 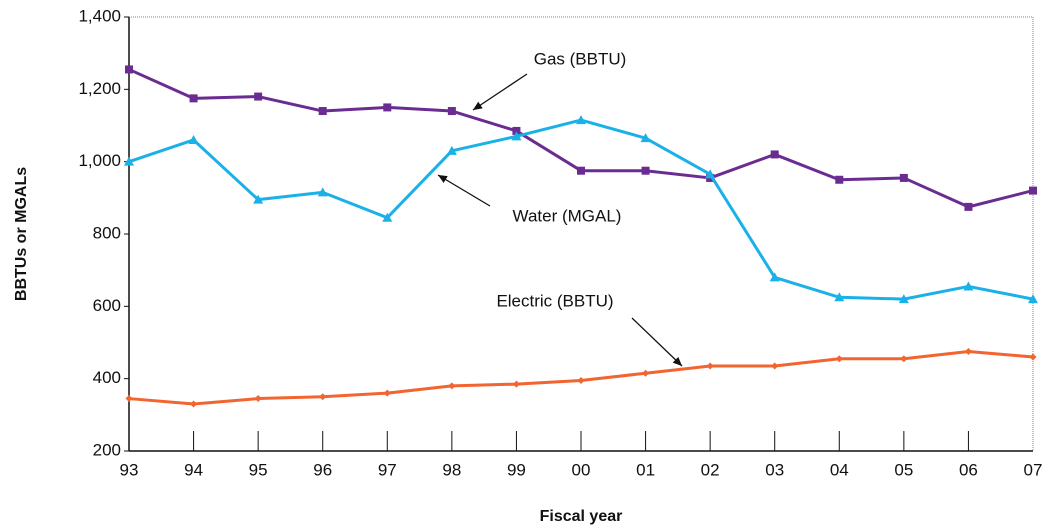 What do you see at coordinates (387, 469) in the screenshot?
I see `x-tick-label: 97` at bounding box center [387, 469].